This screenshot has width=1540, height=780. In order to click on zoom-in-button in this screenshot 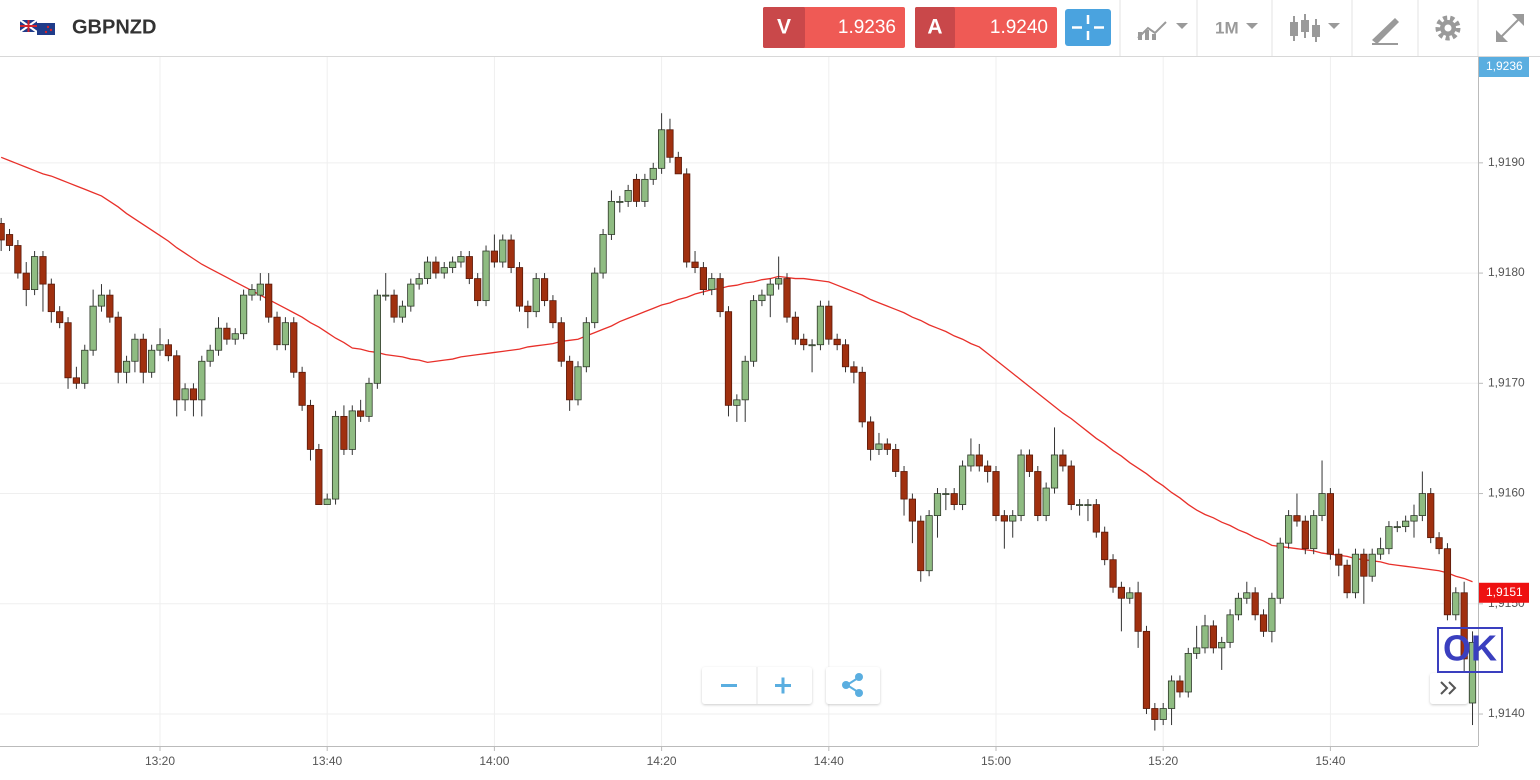, I will do `click(783, 685)`.